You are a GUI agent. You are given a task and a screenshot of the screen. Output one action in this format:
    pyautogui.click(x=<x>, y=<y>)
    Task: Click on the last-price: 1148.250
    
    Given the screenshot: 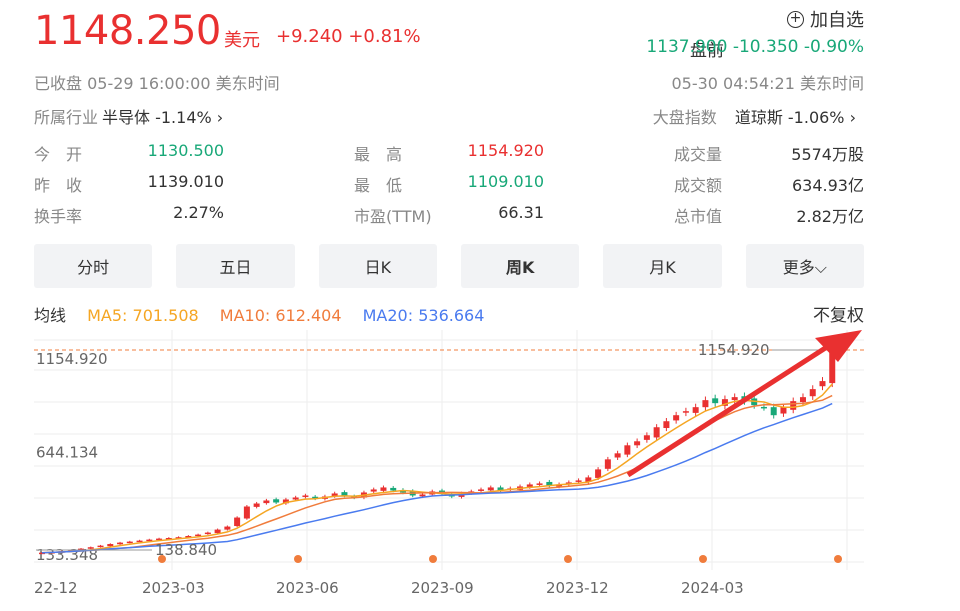 What is the action you would take?
    pyautogui.click(x=127, y=31)
    